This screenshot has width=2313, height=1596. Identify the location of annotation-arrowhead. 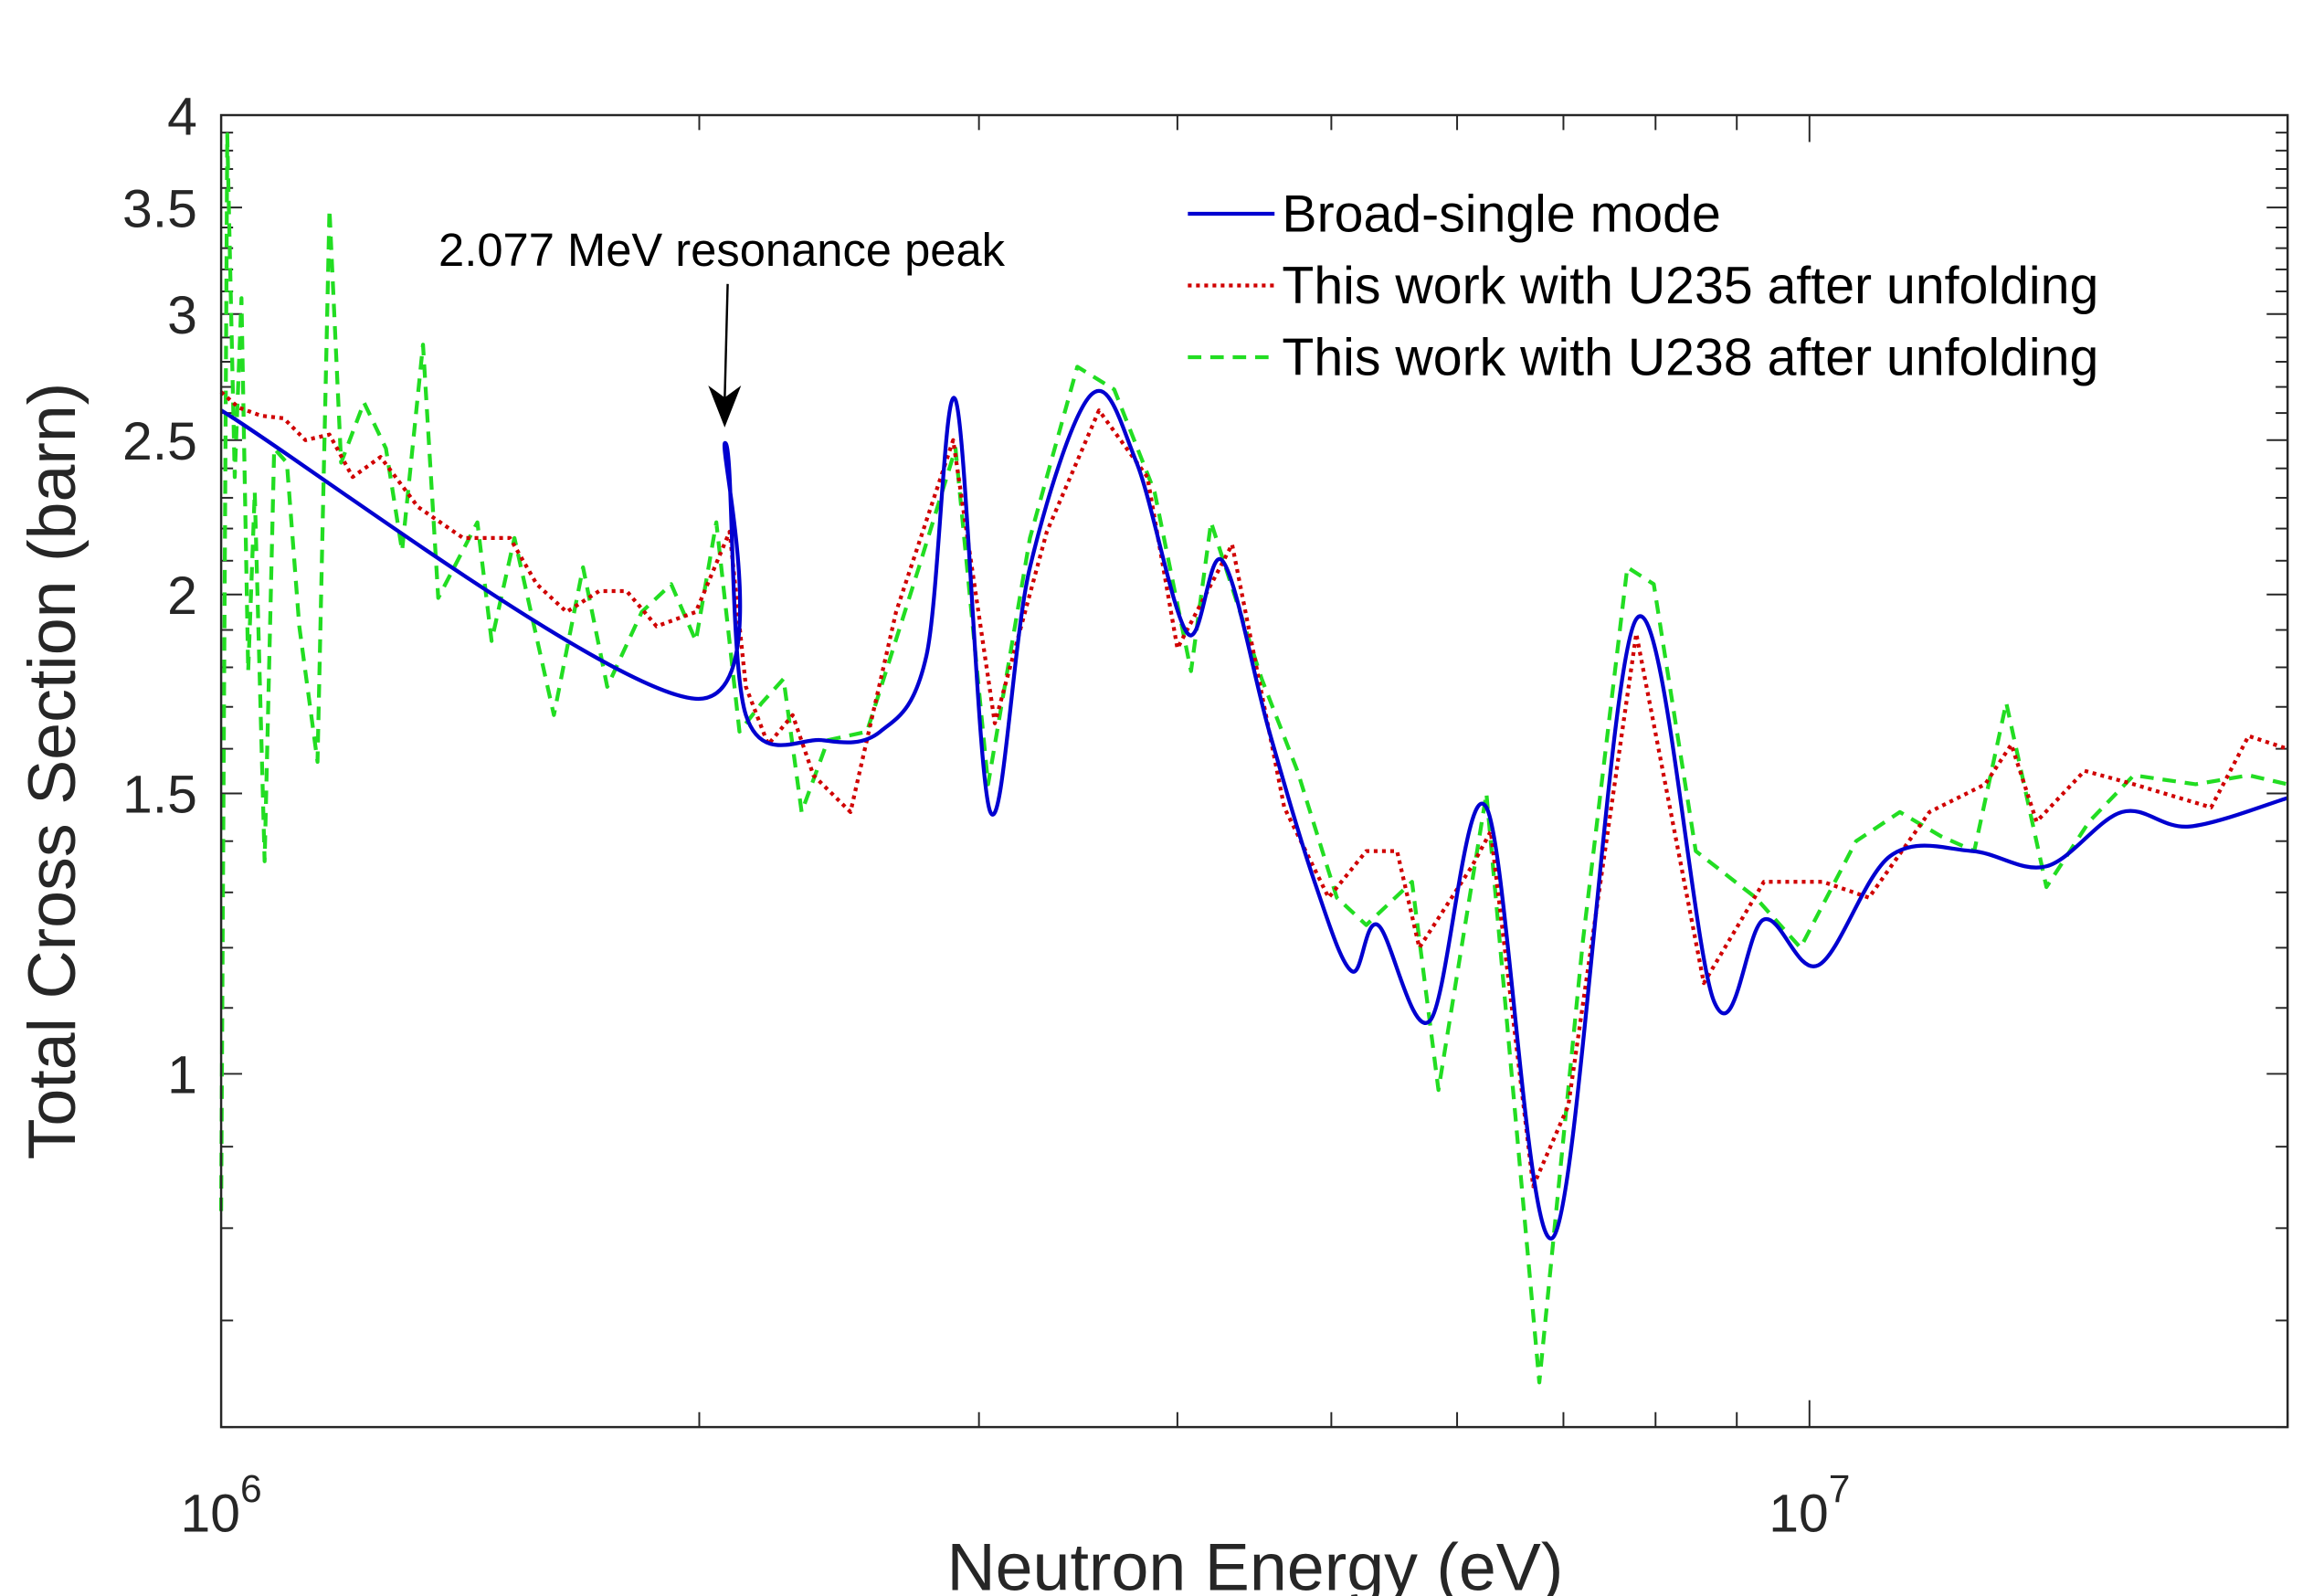
(725, 407).